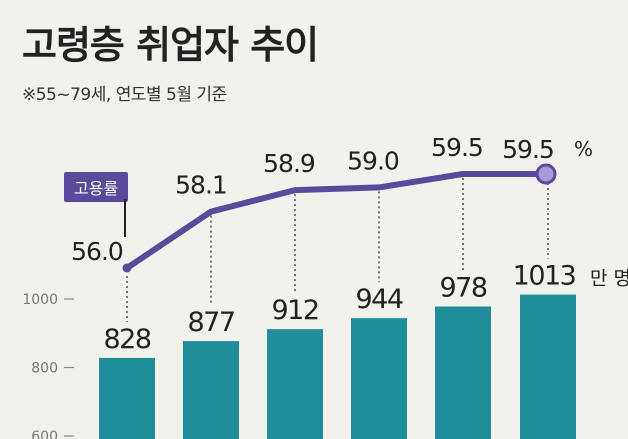  Describe the element at coordinates (97, 251) in the screenshot. I see `line-value-label: 56.0` at that location.